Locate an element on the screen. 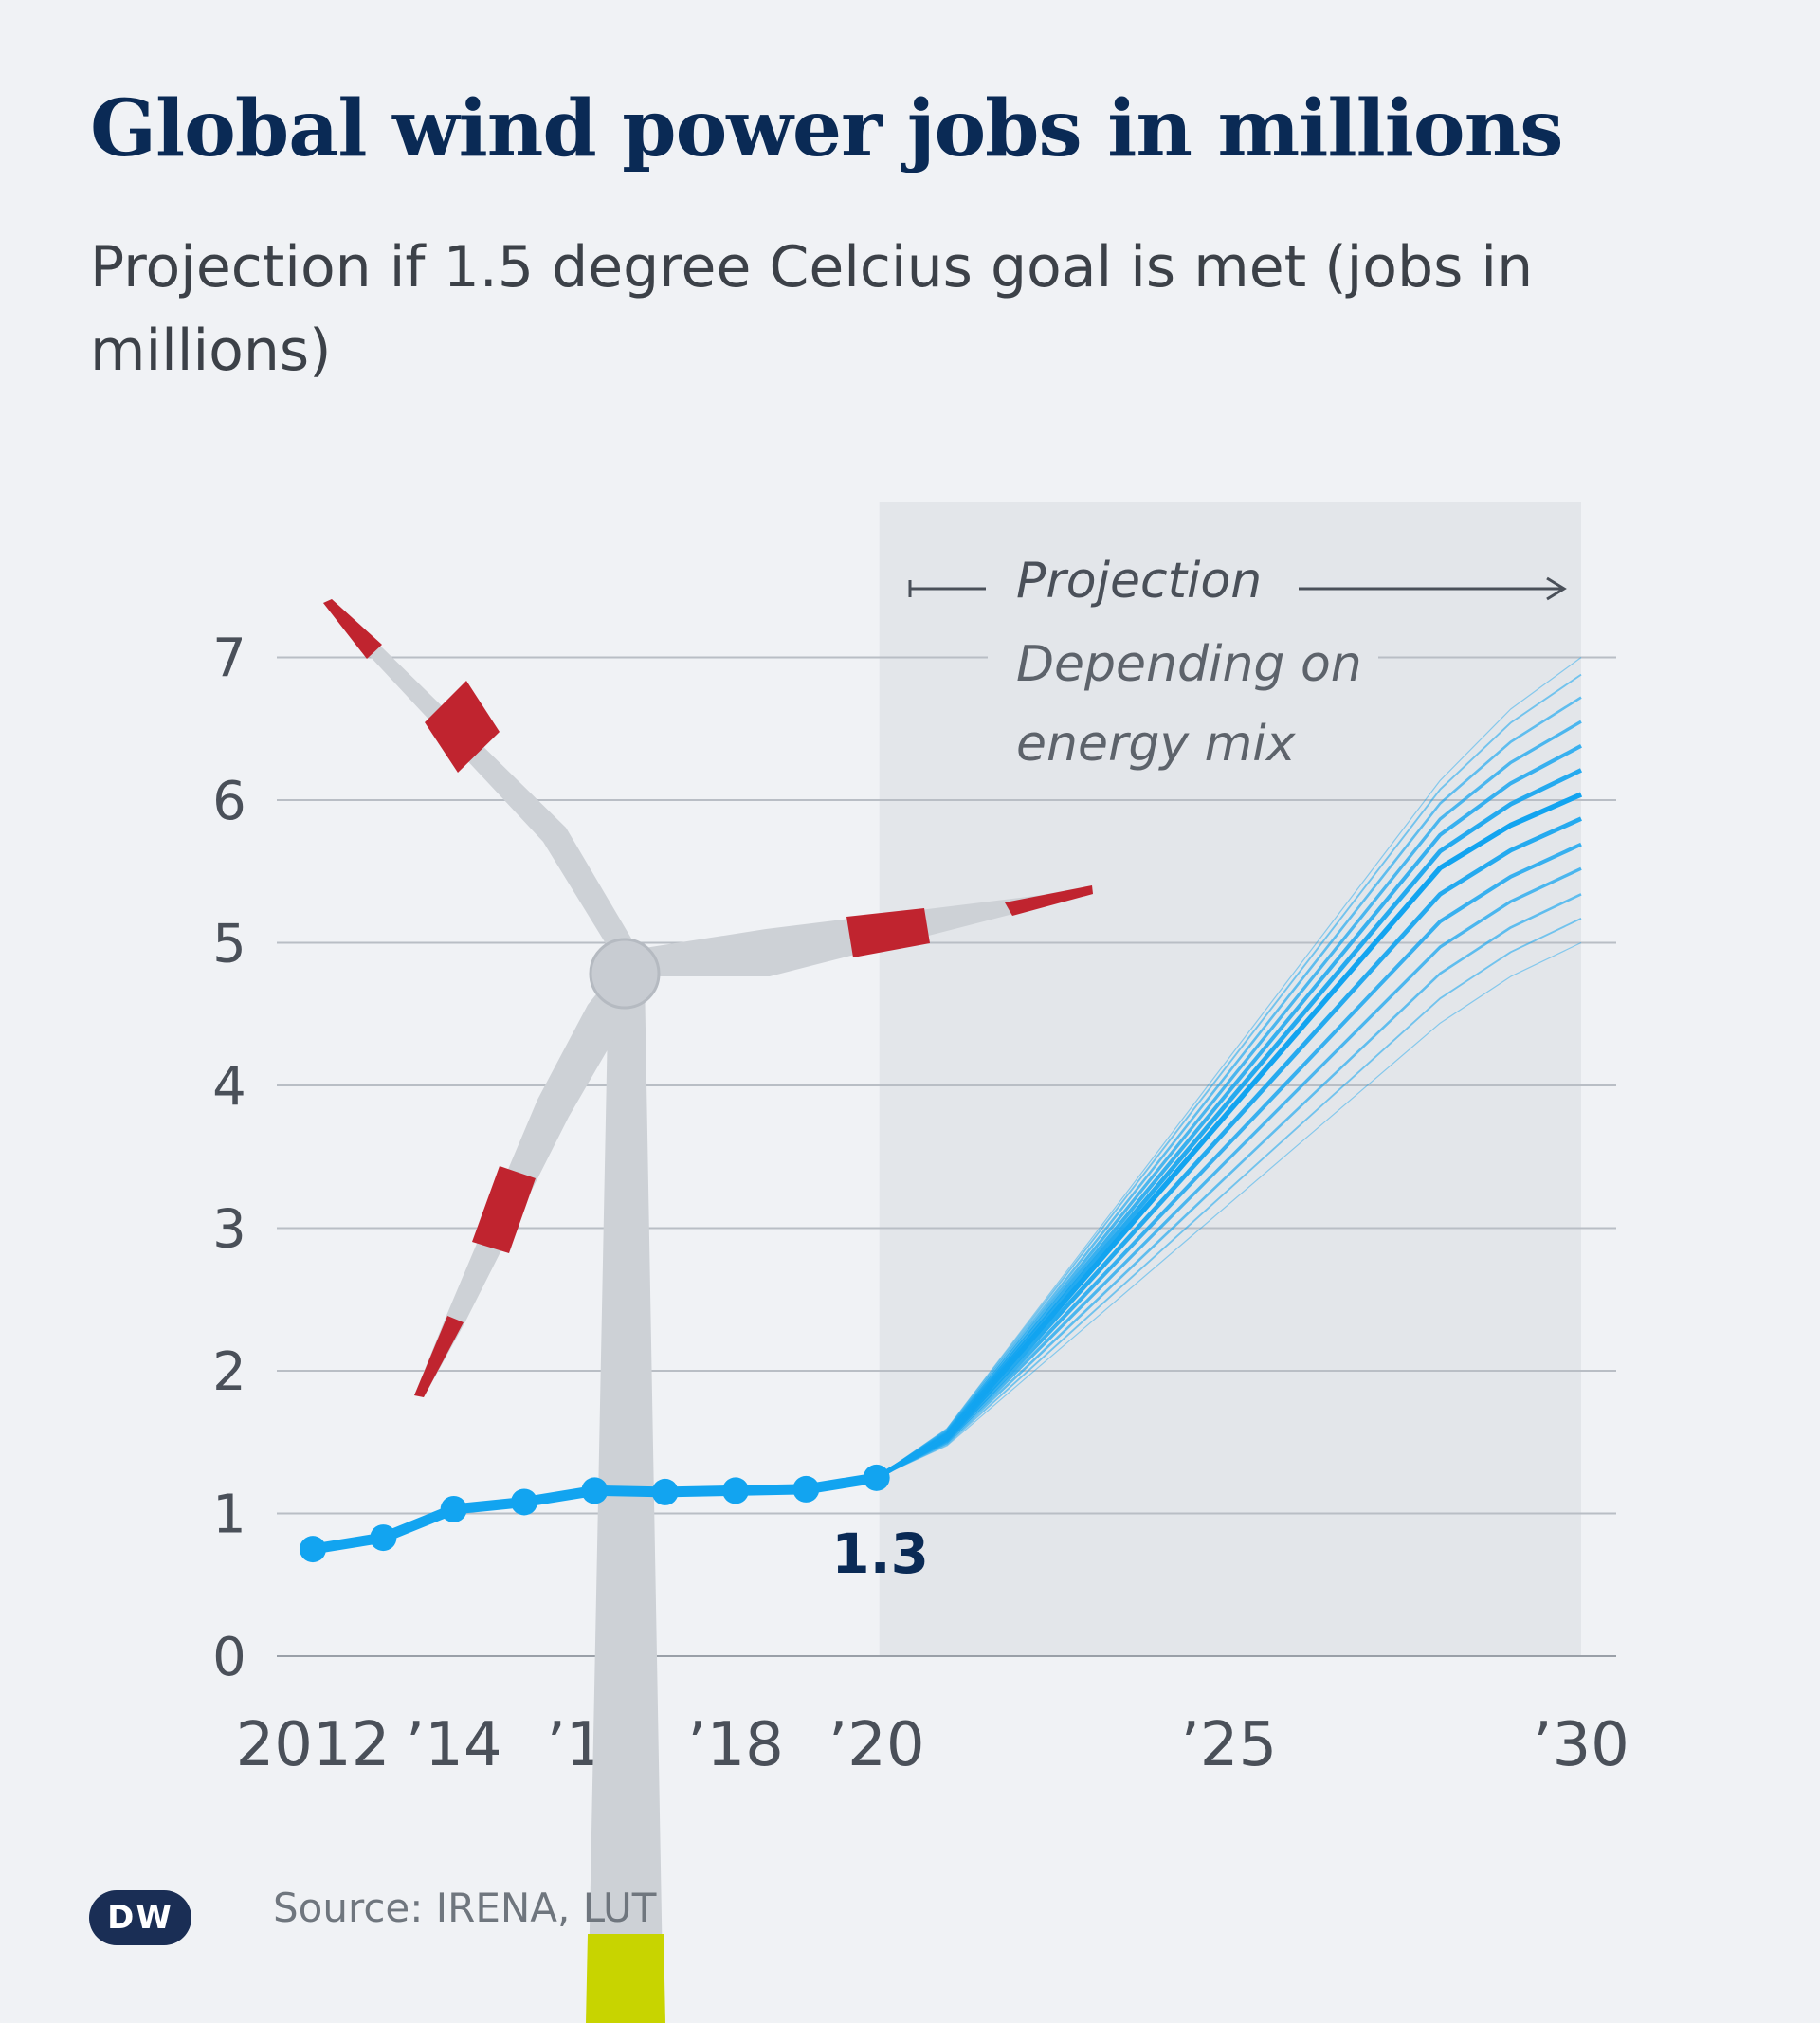  historical-series: 1.3 is located at coordinates (614, 1525).